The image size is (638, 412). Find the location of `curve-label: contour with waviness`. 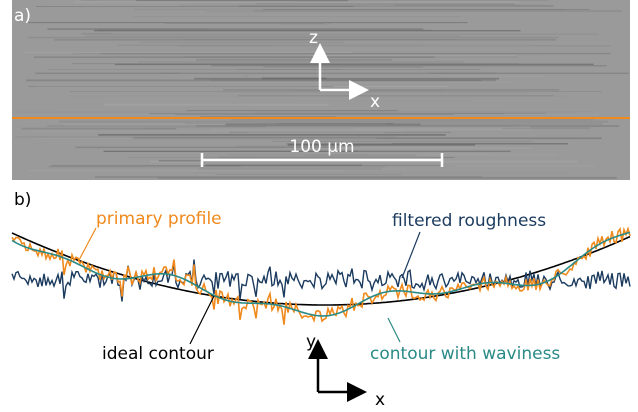

curve-label: contour with waviness is located at coordinates (465, 354).